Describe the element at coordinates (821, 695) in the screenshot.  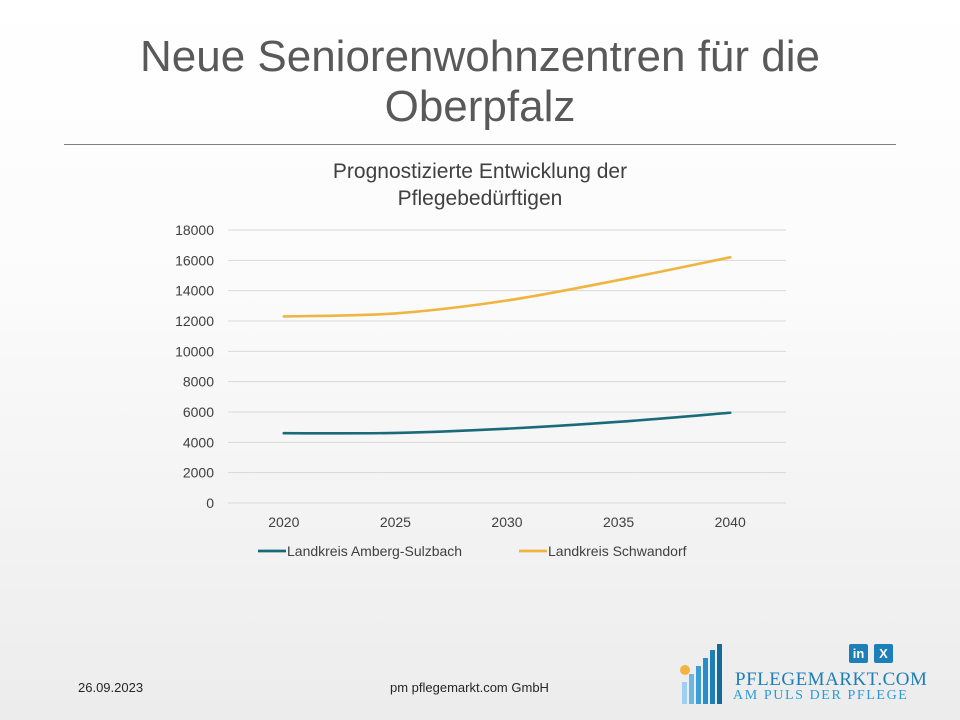
I see `logo-tagline: AM PULS DER PFLEGE` at that location.